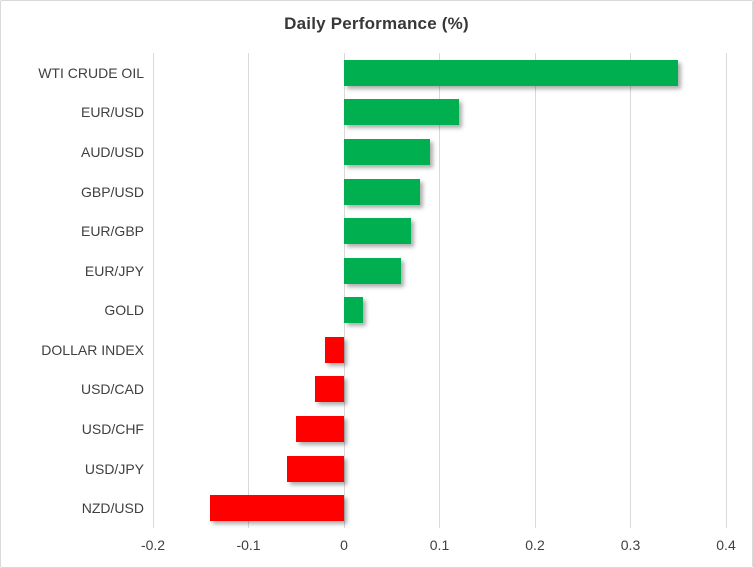 This screenshot has height=568, width=753. What do you see at coordinates (112, 151) in the screenshot?
I see `category-label: AUD/USD` at bounding box center [112, 151].